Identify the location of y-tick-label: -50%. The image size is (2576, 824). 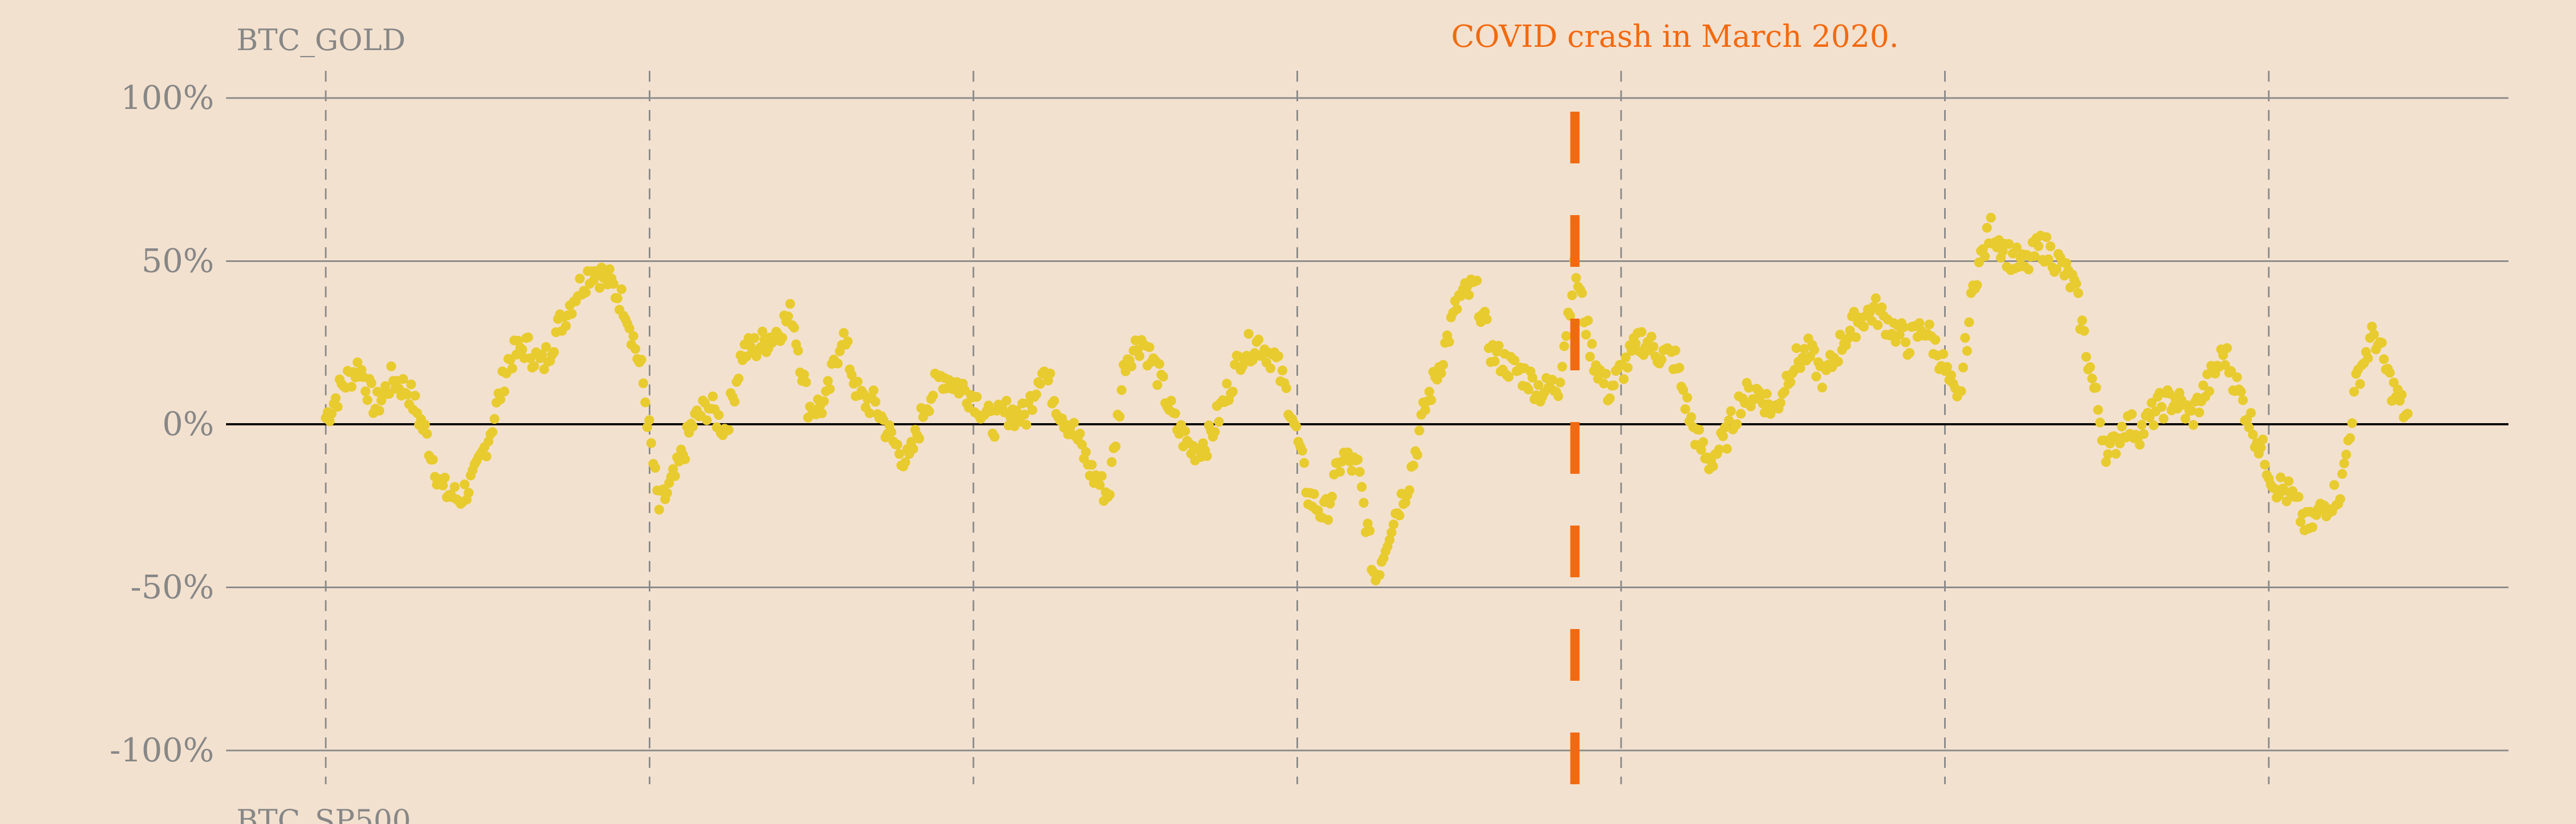
(172, 588).